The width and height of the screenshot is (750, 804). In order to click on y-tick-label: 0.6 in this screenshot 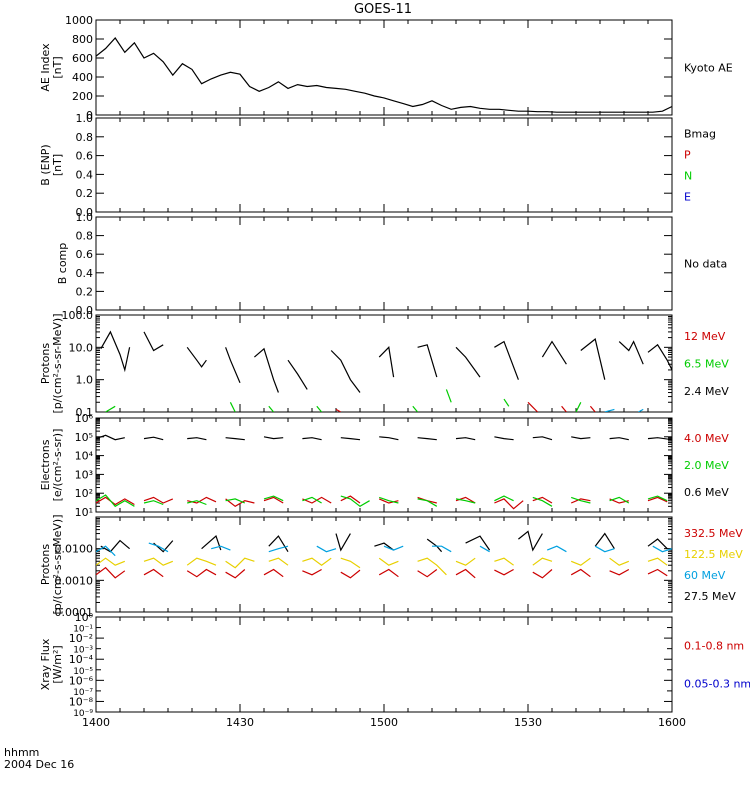, I will do `click(85, 254)`.